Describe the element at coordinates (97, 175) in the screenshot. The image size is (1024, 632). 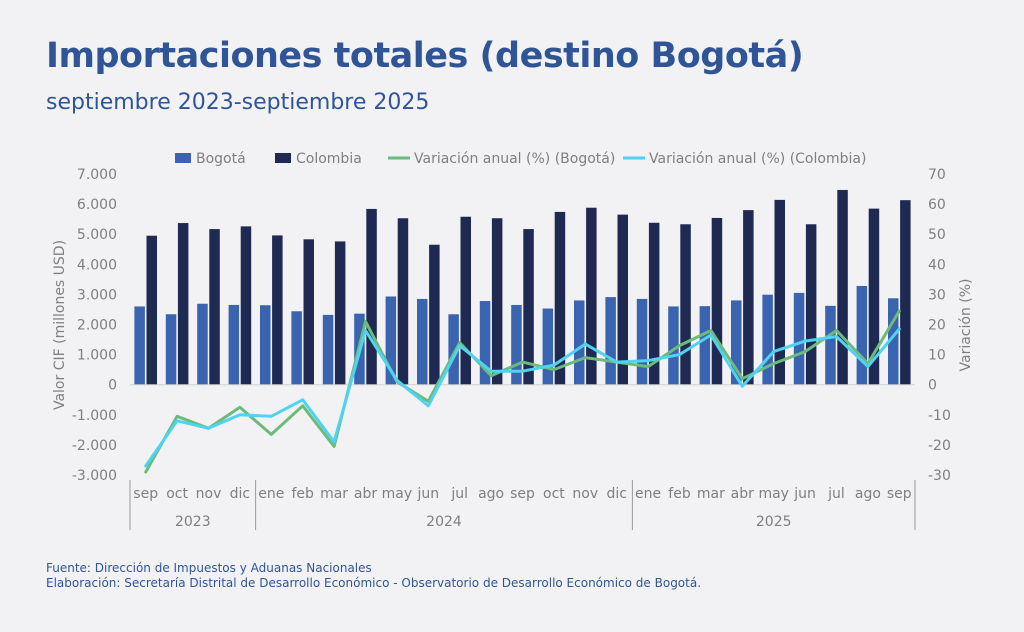
I see `y-left-tick-label: 7.000` at that location.